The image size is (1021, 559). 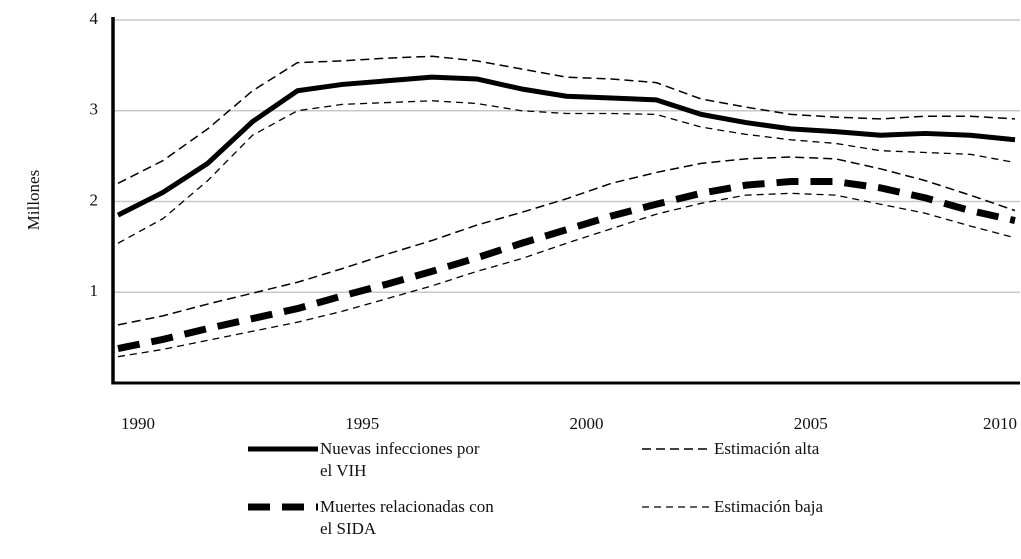 I want to click on legend-label: Estimación baja, so click(x=769, y=506).